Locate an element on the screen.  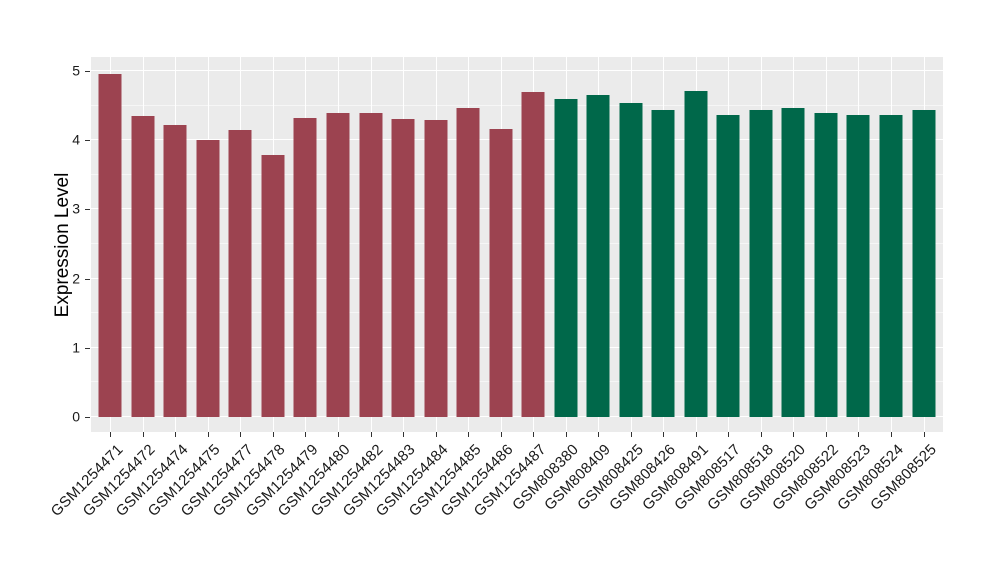
bar-slot: GSM808524 is located at coordinates (871, 285).